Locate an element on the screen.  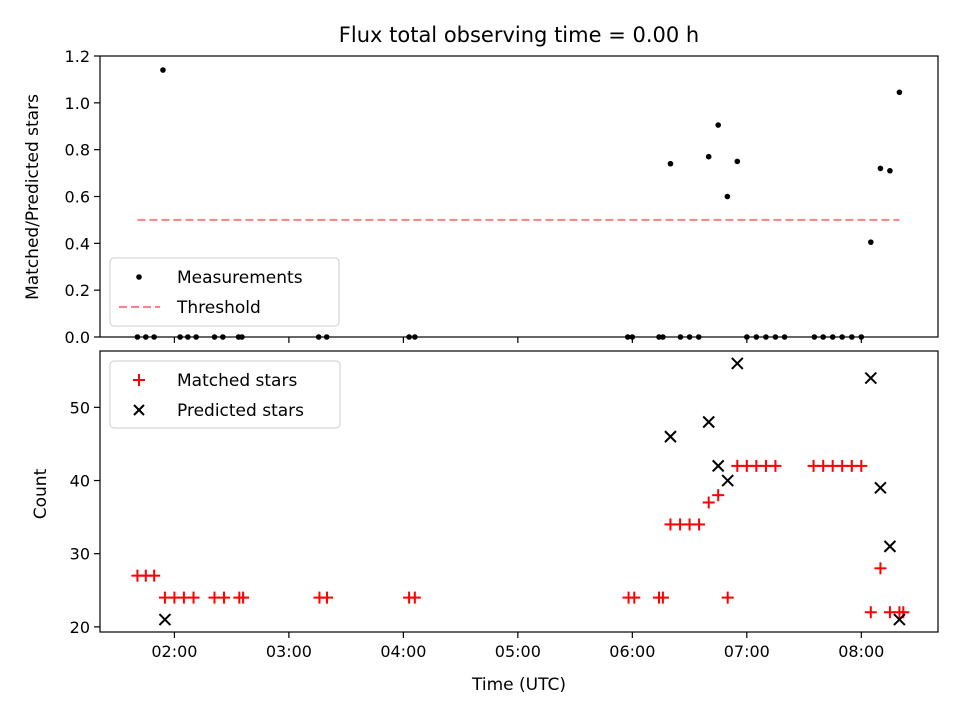
top-y-tick-label: 1.0 is located at coordinates (77, 103).